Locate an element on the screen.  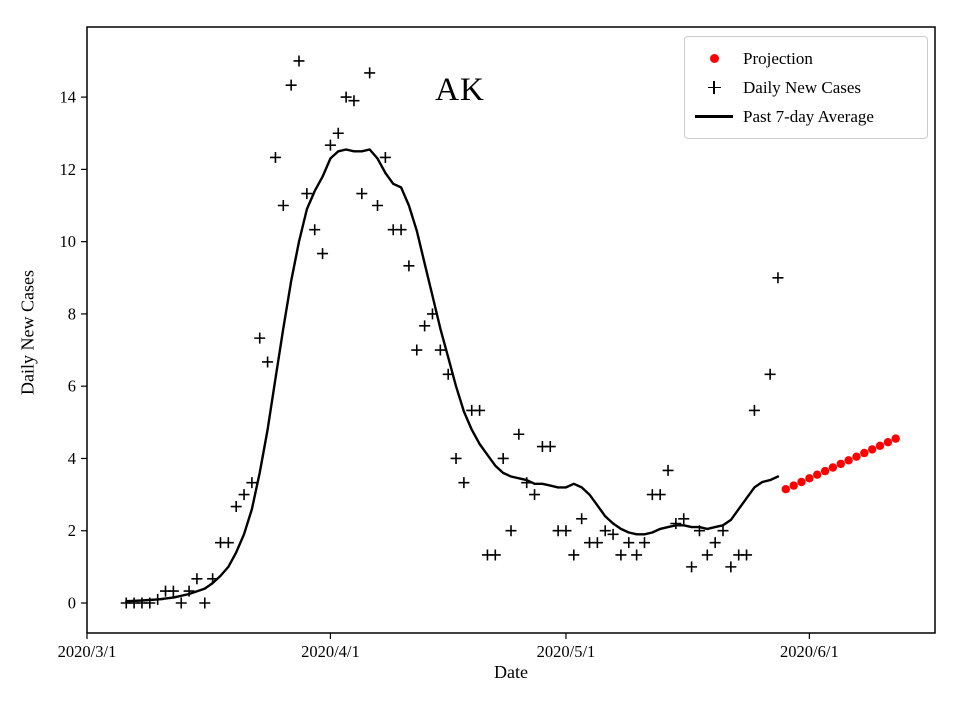
svg-text: 14 is located at coordinates (68, 97).